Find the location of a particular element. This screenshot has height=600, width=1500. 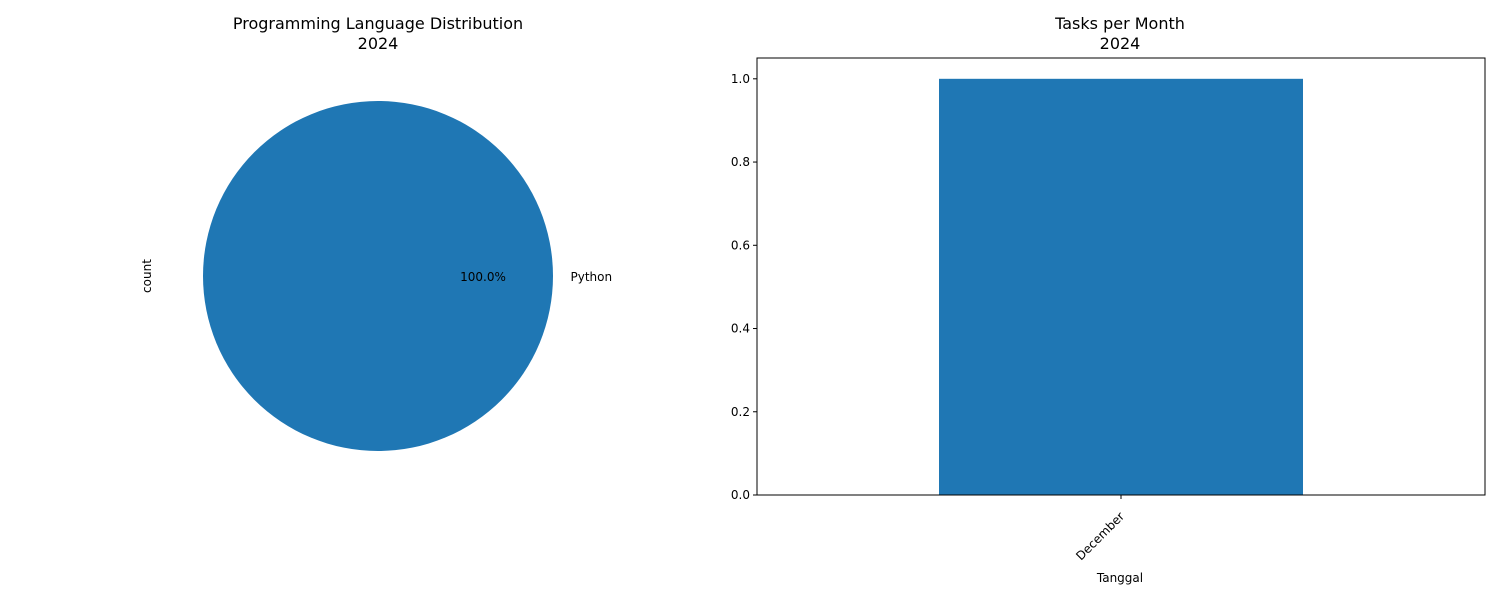

pie-title-line1: Programming Language Distribution is located at coordinates (378, 23).